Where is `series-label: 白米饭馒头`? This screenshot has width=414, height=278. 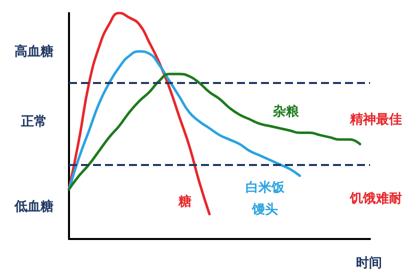 series-label: 白米饭馒头 is located at coordinates (266, 199).